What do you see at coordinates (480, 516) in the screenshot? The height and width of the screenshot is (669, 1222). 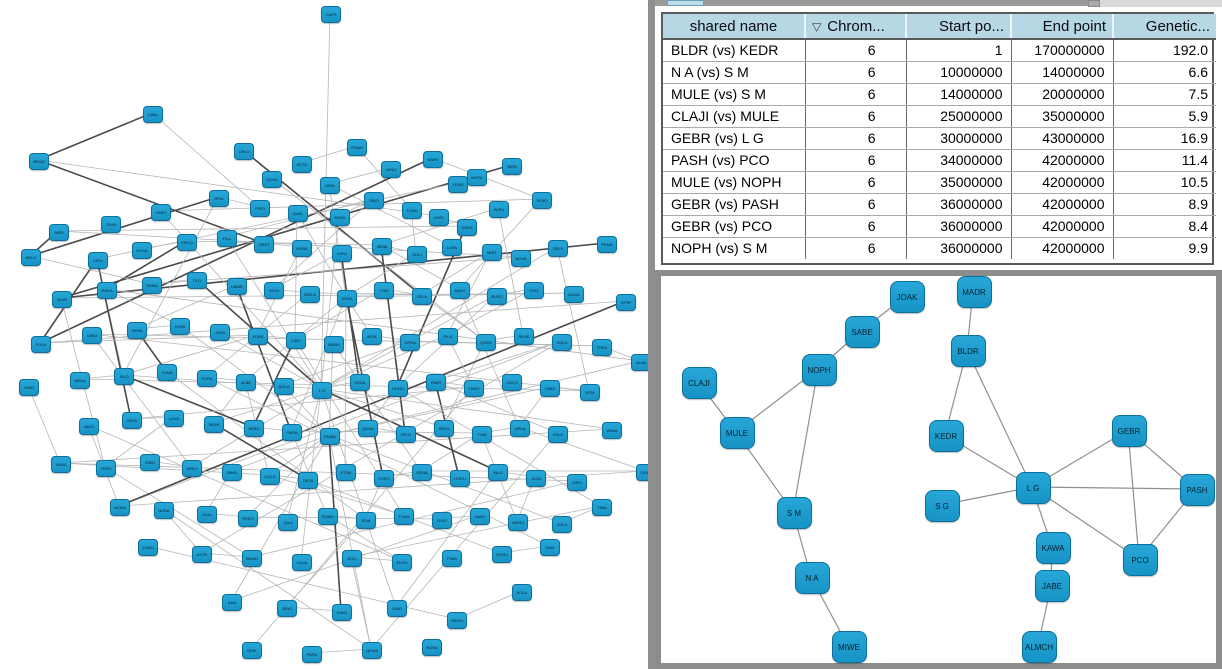 I see `network-node: VANO` at bounding box center [480, 516].